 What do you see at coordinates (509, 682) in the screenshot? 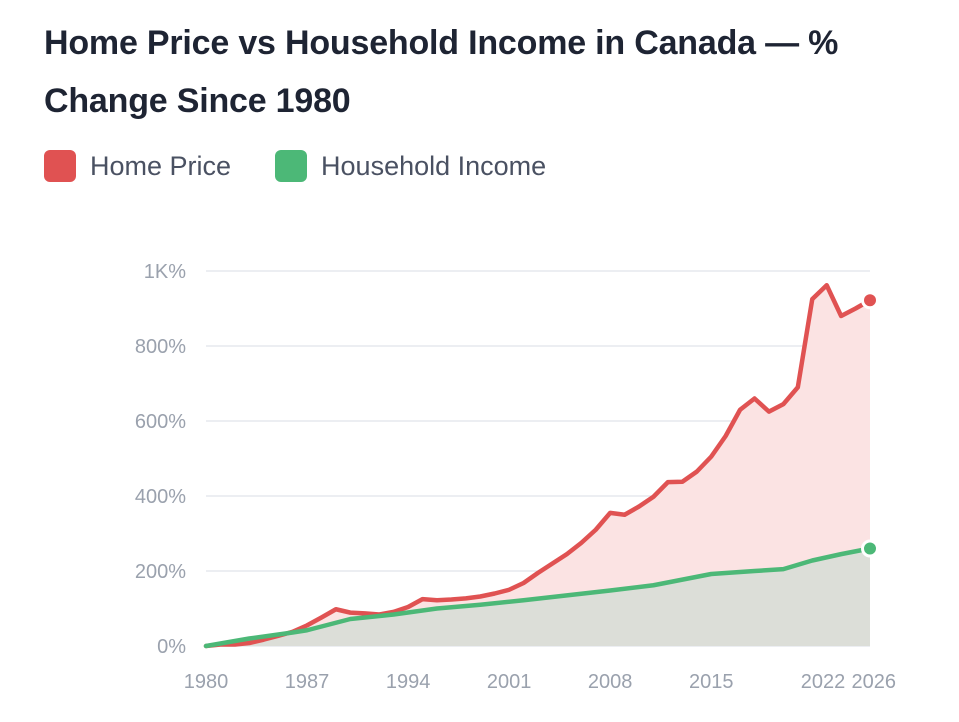
I see `x-tick-label: 2001` at bounding box center [509, 682].